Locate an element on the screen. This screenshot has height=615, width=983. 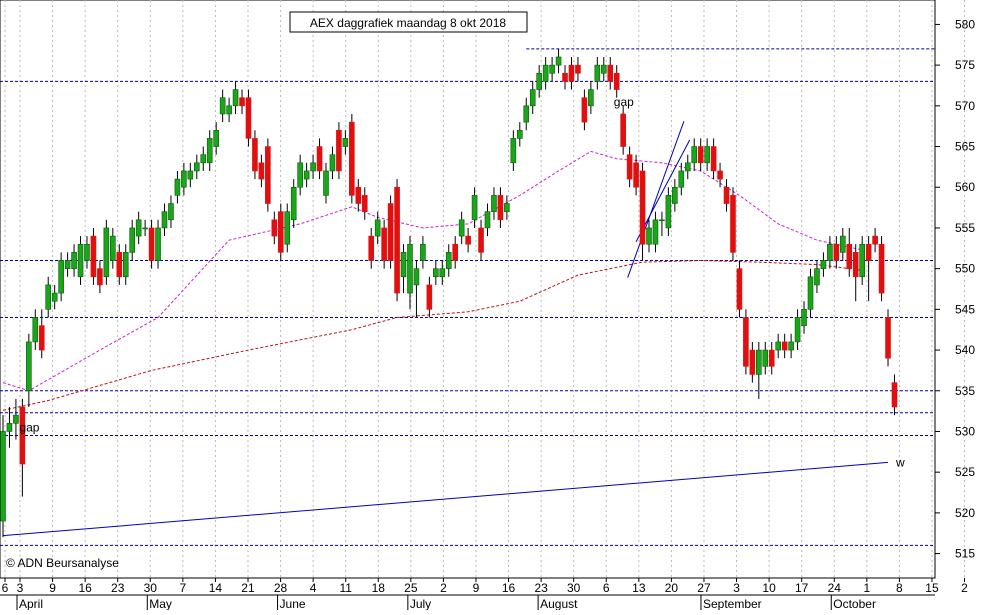
chart-title: AEX daggrafiek maandag 8 okt 2018 is located at coordinates (408, 23).